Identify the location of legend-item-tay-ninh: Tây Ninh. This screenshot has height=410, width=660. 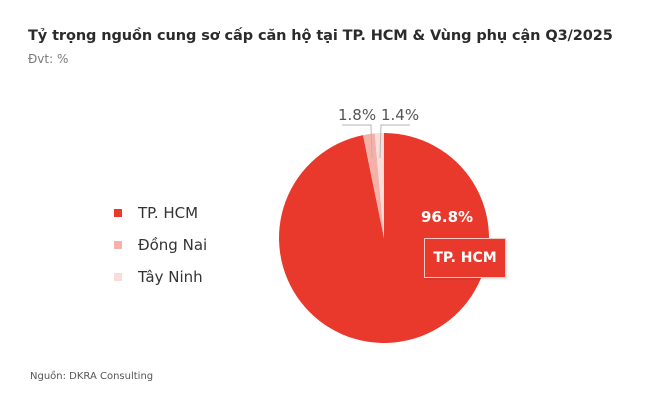
(160, 277).